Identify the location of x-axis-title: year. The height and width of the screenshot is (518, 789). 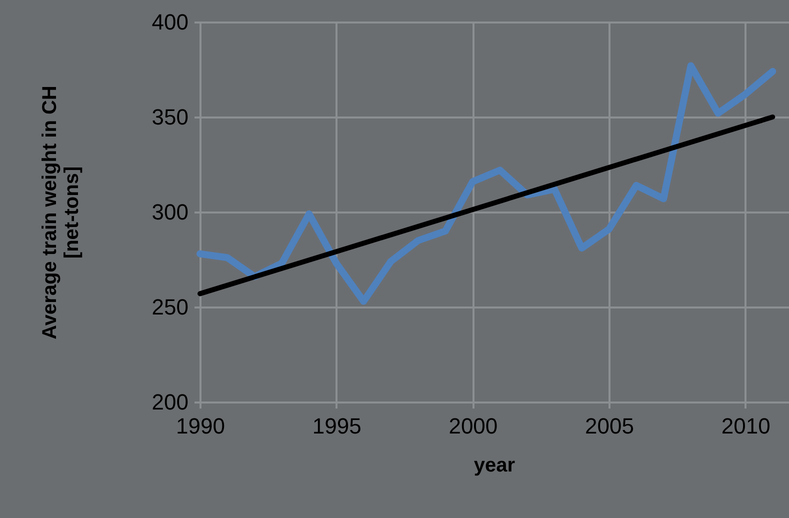
(495, 465).